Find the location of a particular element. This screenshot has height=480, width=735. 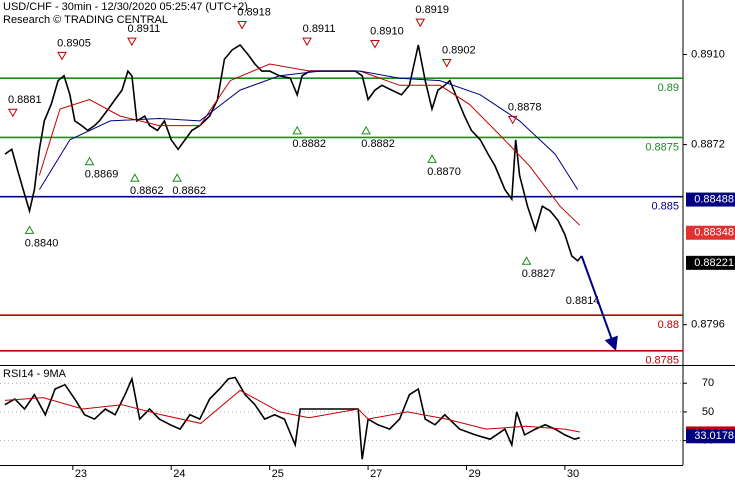

level-label: 0.8875 is located at coordinates (662, 147).